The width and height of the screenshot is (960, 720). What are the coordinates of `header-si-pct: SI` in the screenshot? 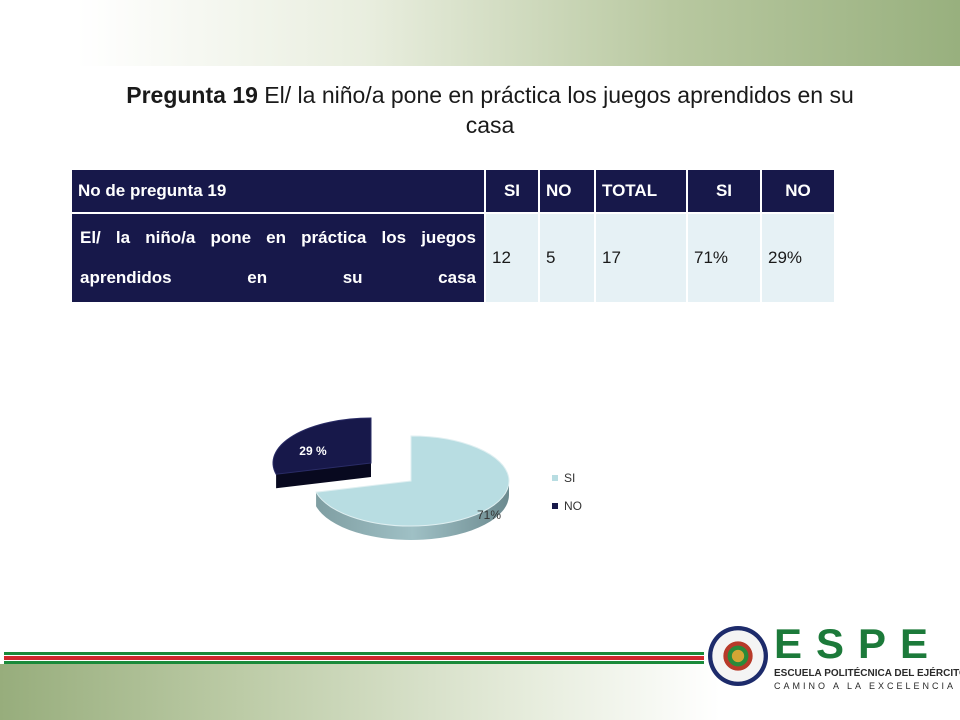 It's located at (724, 191).